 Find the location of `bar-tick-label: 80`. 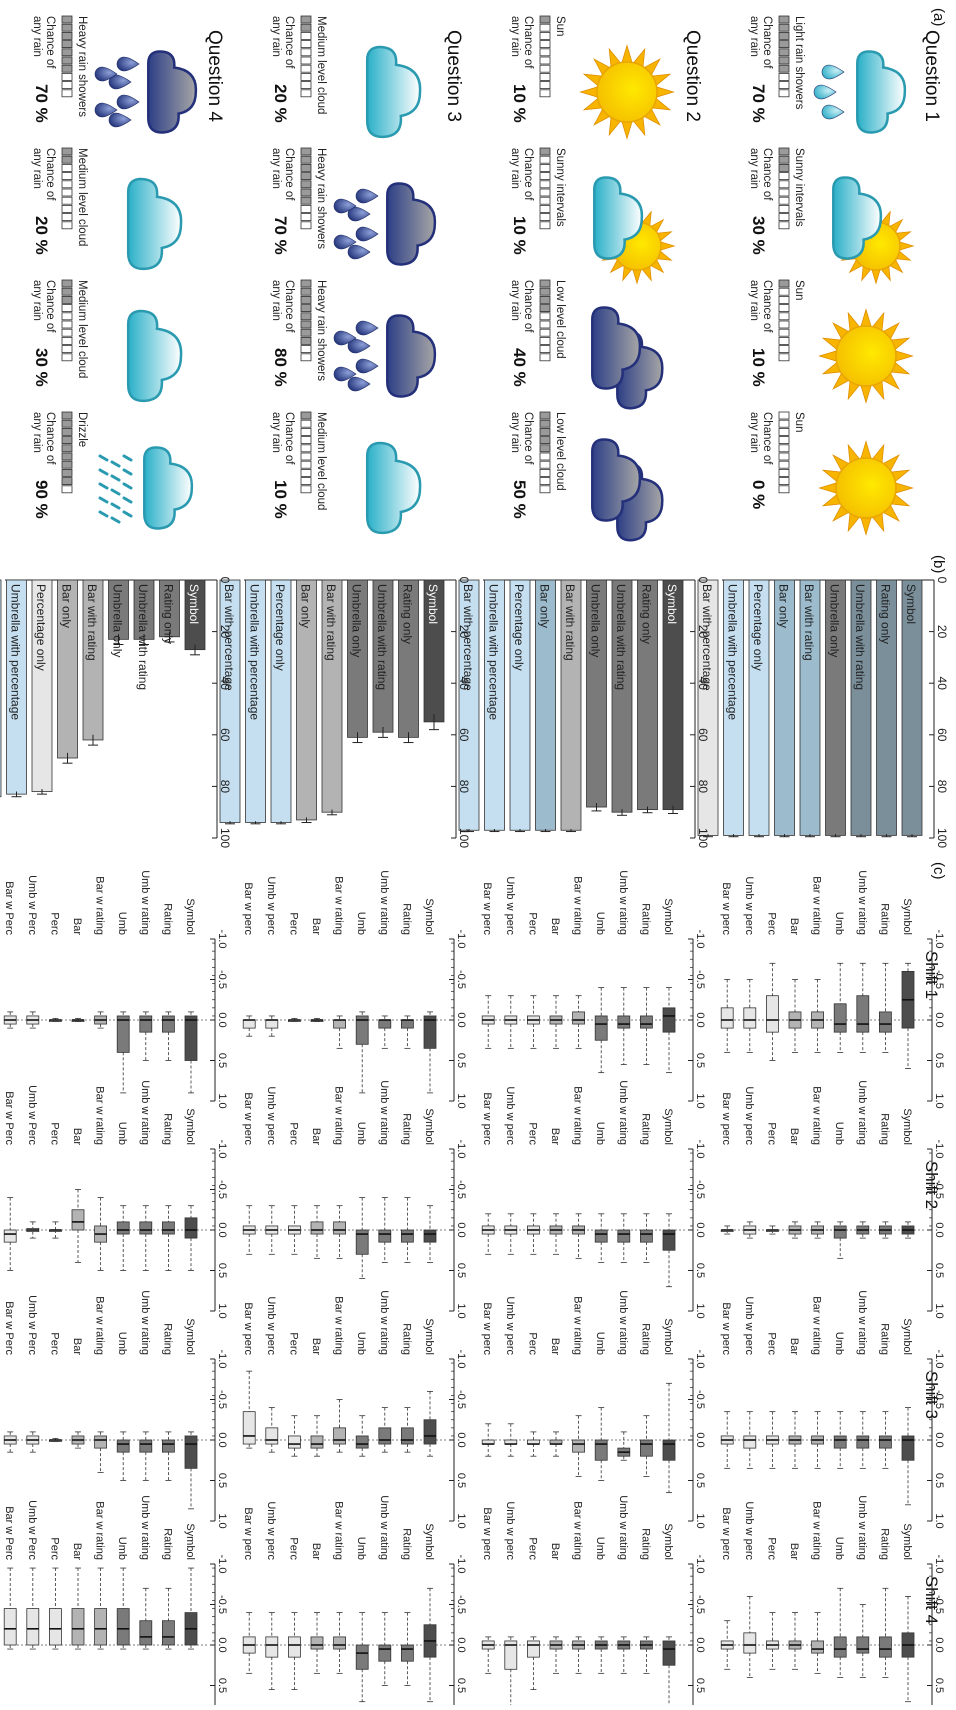

bar-tick-label: 80 is located at coordinates (225, 787).